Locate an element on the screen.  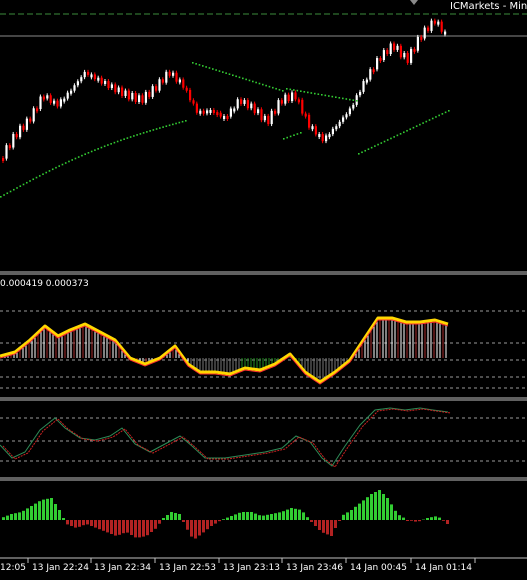
indicator1-red-line is located at coordinates (224, 352).